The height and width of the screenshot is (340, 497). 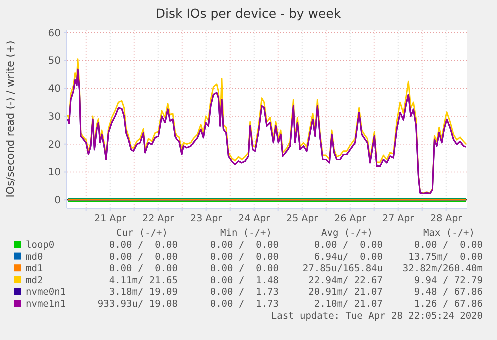 What do you see at coordinates (35, 269) in the screenshot?
I see `legend-label: md1` at bounding box center [35, 269].